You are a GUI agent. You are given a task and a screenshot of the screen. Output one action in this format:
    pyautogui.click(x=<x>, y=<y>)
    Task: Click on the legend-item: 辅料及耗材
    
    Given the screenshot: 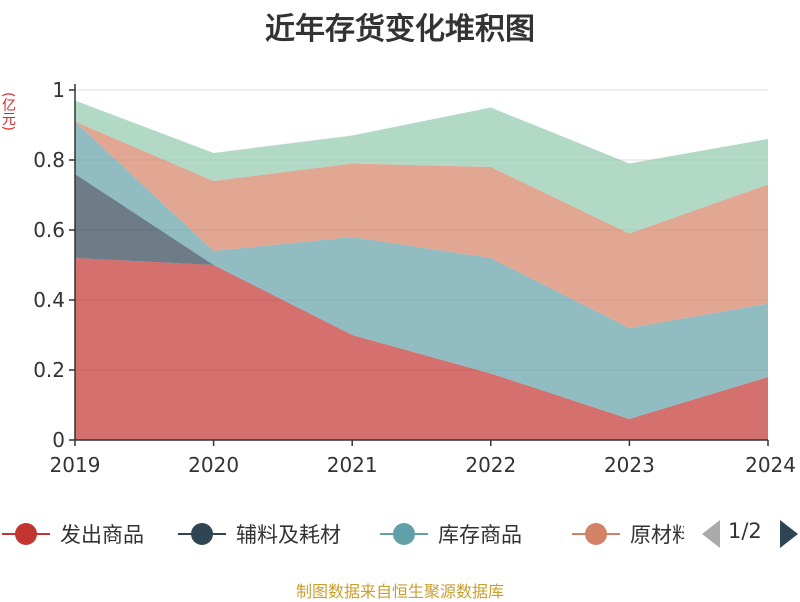 What is the action you would take?
    pyautogui.click(x=259, y=534)
    